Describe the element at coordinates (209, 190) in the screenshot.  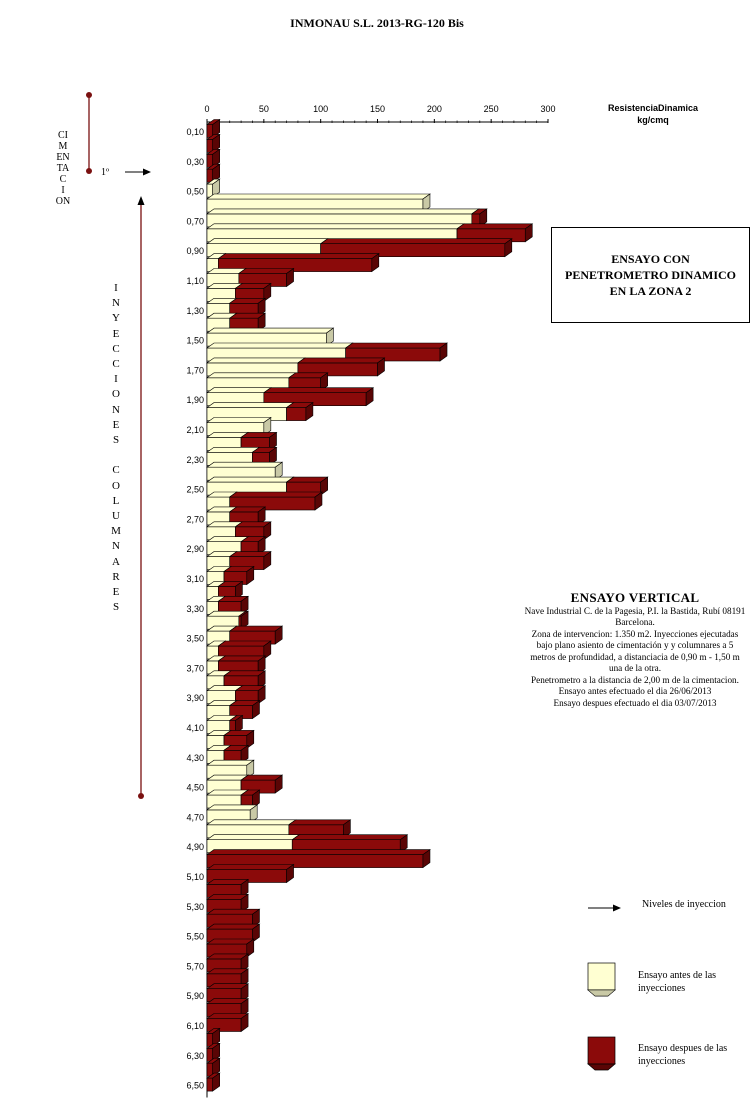
I see `bar-before-front` at that location.